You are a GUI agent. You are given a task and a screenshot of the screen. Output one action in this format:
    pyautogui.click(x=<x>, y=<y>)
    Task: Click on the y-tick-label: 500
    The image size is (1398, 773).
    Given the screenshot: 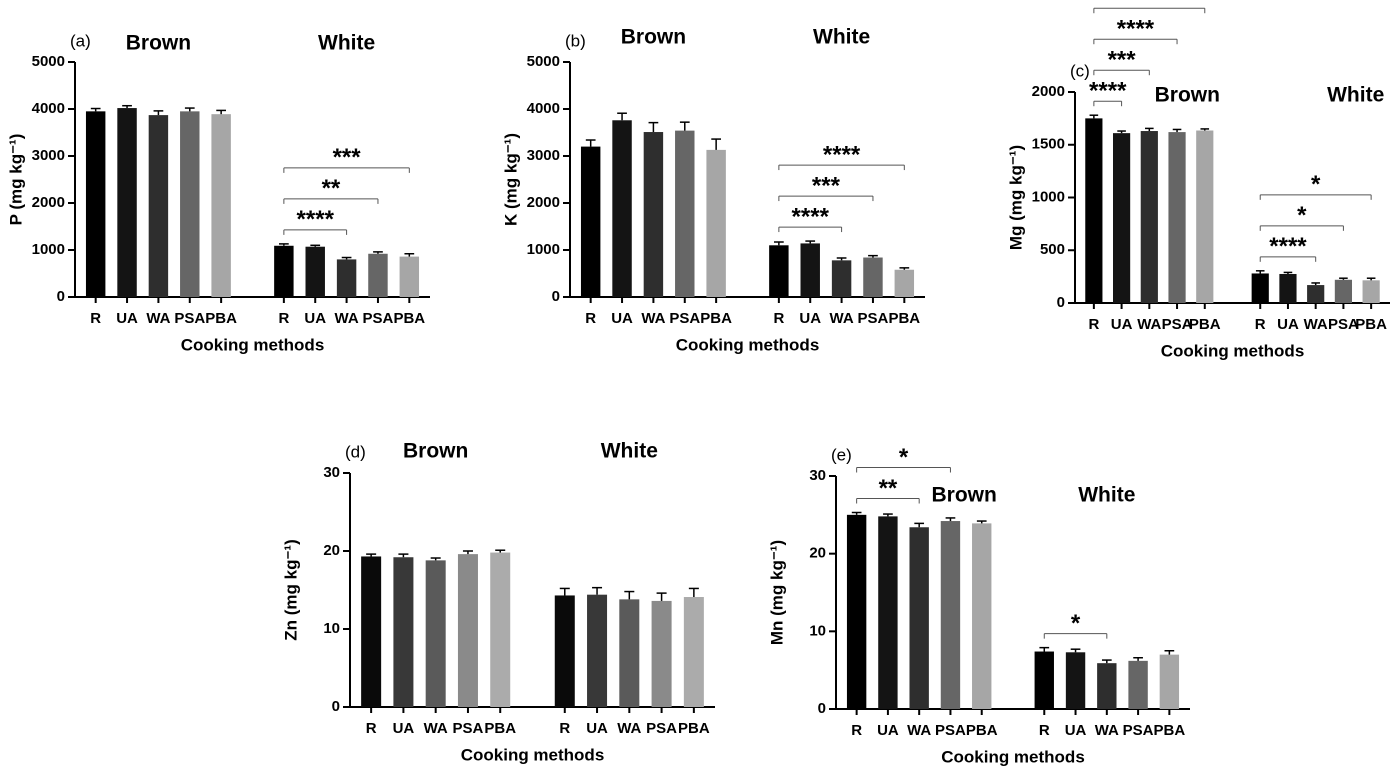 What is the action you would take?
    pyautogui.click(x=1052, y=249)
    